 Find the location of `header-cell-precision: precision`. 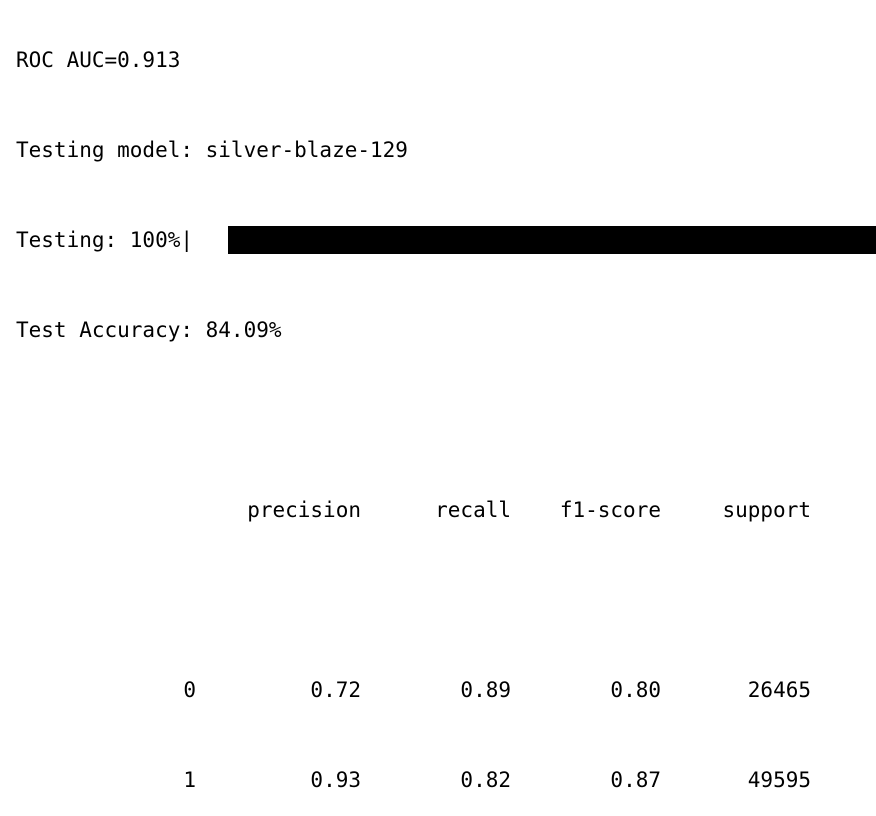

header-cell-precision: precision is located at coordinates (304, 510).